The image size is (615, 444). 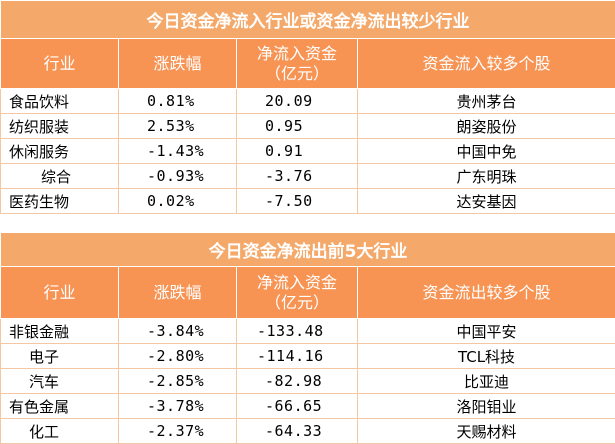 I want to click on industry-cell: 化工, so click(x=59, y=431).